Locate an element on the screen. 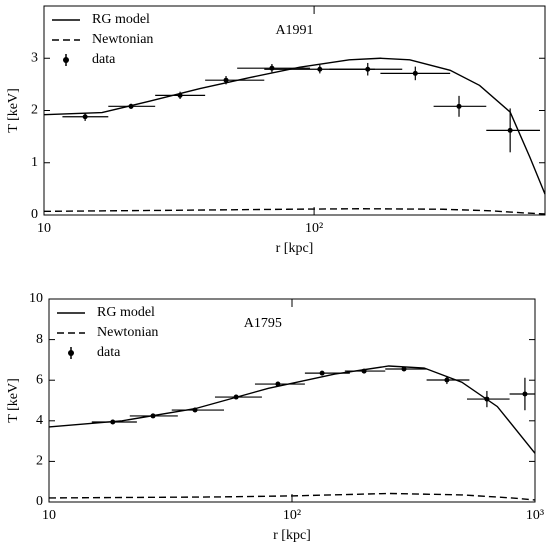 The height and width of the screenshot is (550, 550). annotation: A1991 is located at coordinates (294, 30).